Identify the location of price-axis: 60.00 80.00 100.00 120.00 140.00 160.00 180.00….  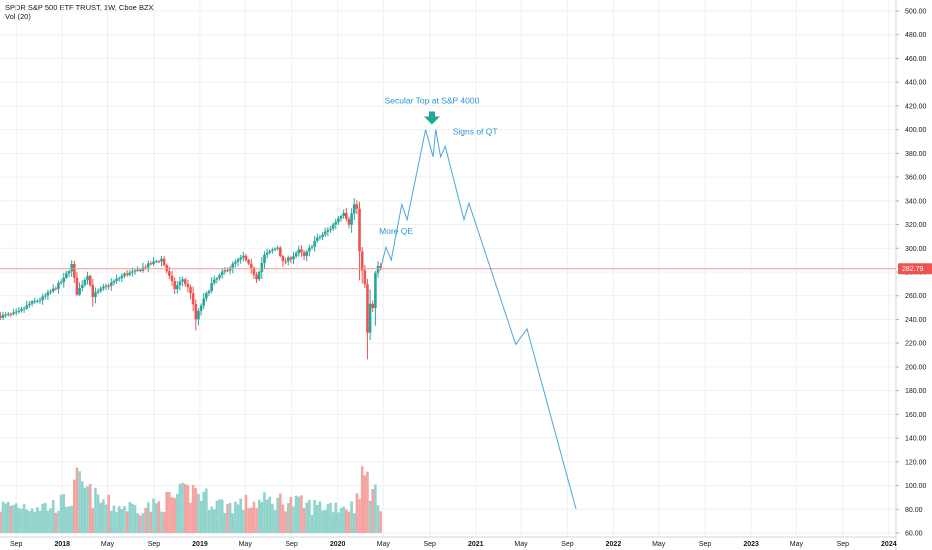
(911, 275).